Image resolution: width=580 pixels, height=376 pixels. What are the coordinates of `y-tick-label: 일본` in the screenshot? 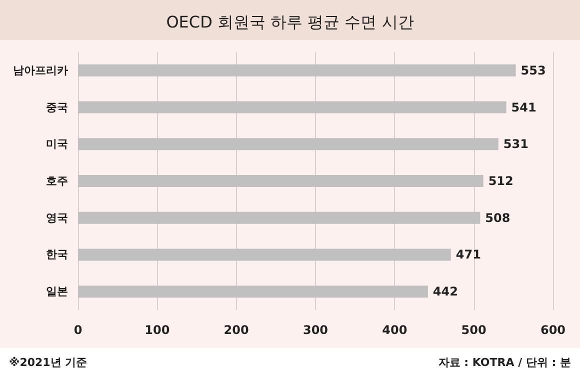 It's located at (57, 291).